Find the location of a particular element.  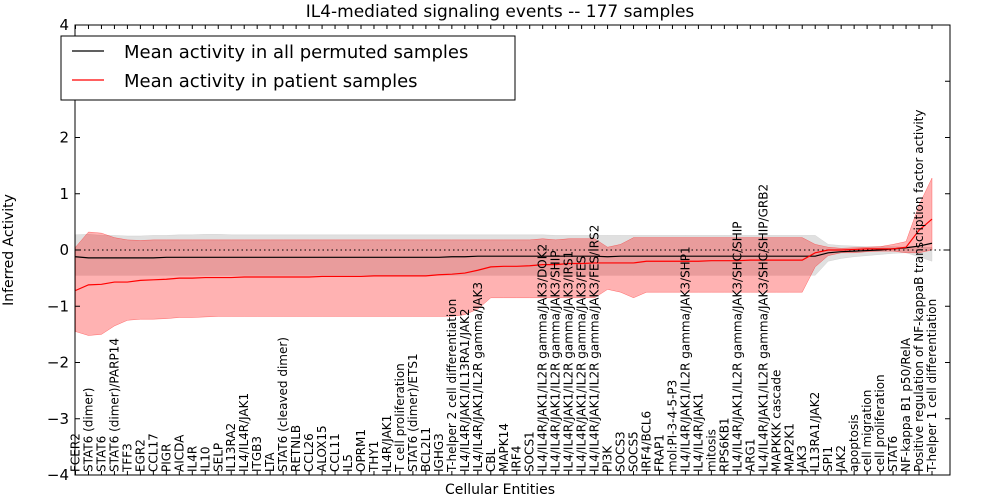

x-tick-label: STAT6 (dimer)/ETS1 is located at coordinates (413, 412).